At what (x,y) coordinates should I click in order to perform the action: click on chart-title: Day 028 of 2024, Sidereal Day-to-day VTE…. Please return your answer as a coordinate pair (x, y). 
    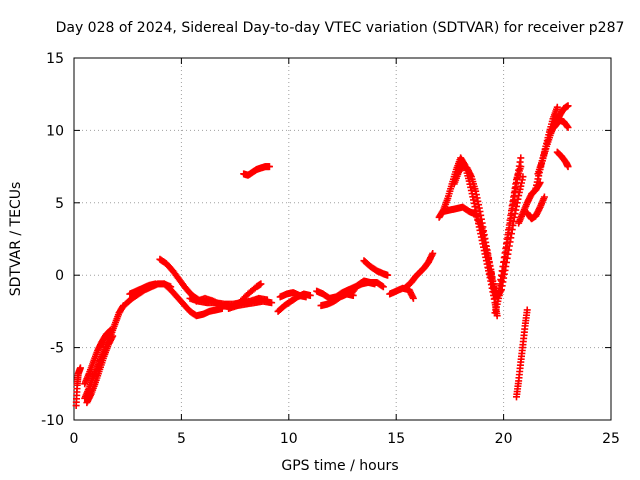
    Looking at the image, I should click on (340, 28).